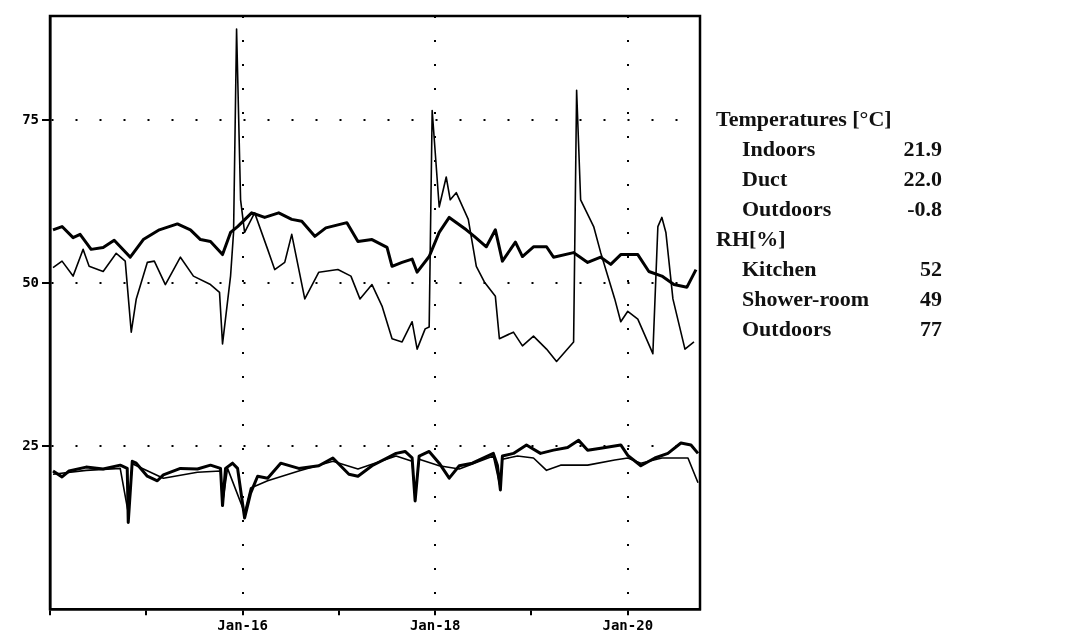 This screenshot has height=638, width=1071. Describe the element at coordinates (842, 298) in the screenshot. I see `text: Shower-room 49` at that location.